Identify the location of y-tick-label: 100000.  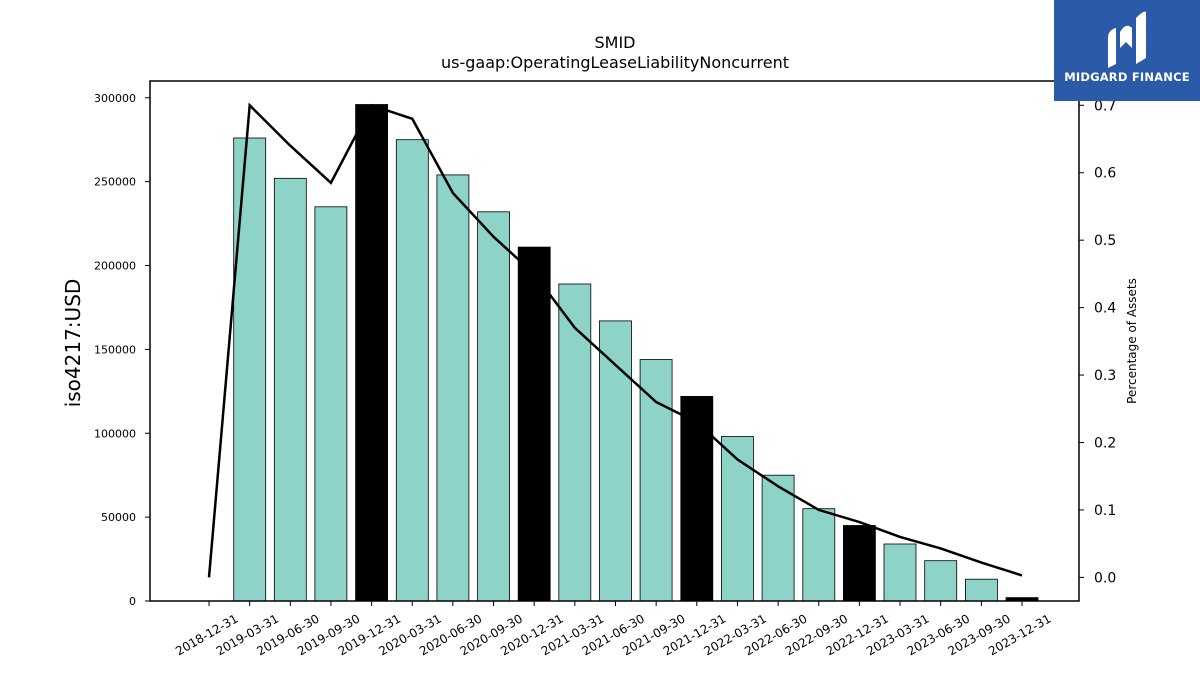
(115, 433).